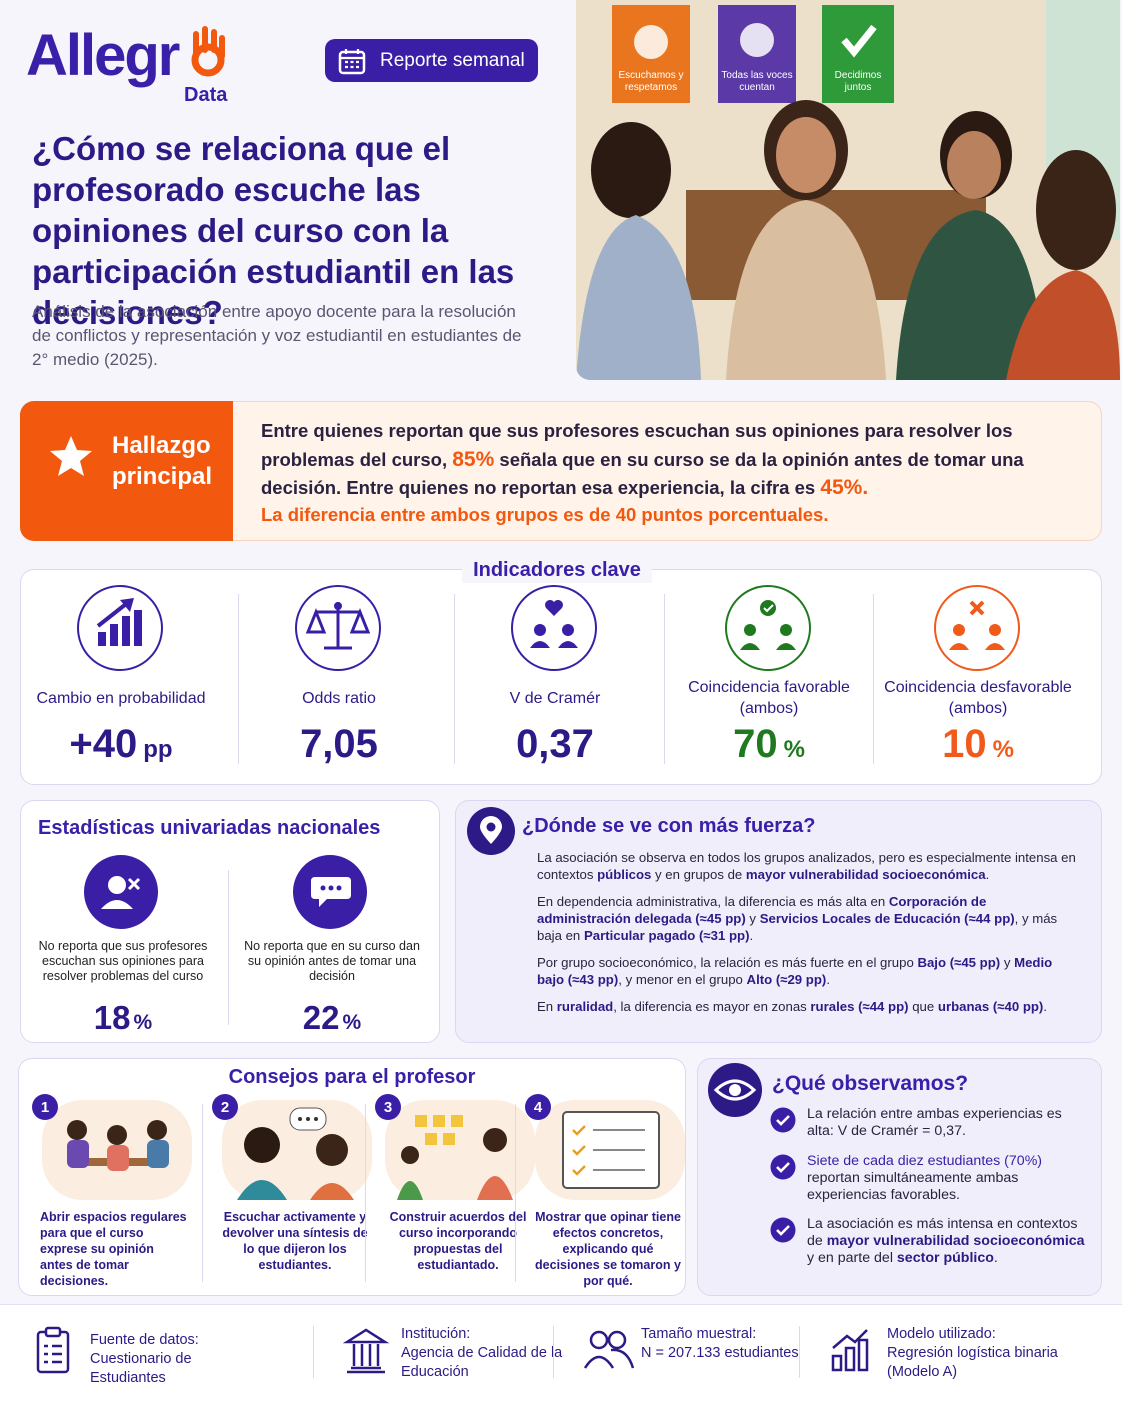 Image resolution: width=1122 pixels, height=1402 pixels. Describe the element at coordinates (978, 698) in the screenshot. I see `indicator-label: Coincidencia desfavorable (ambos)` at that location.